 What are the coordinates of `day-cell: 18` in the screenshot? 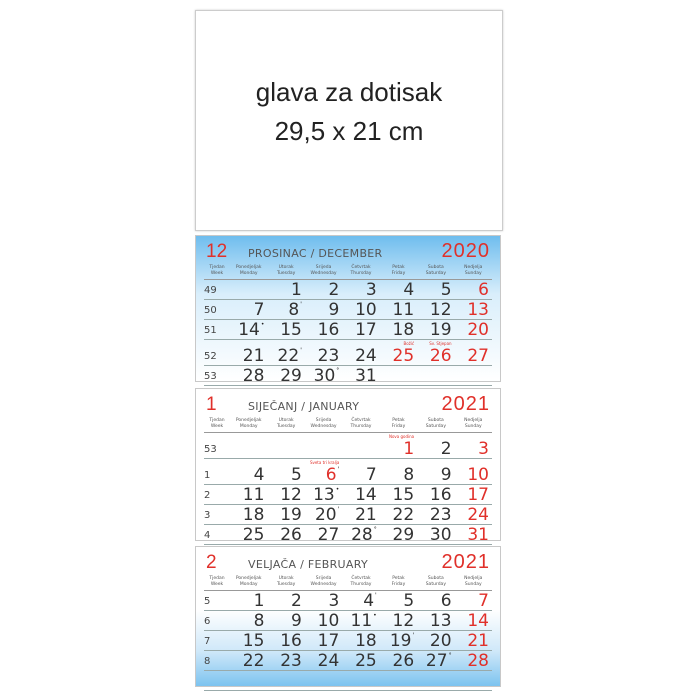 It's located at (360, 641).